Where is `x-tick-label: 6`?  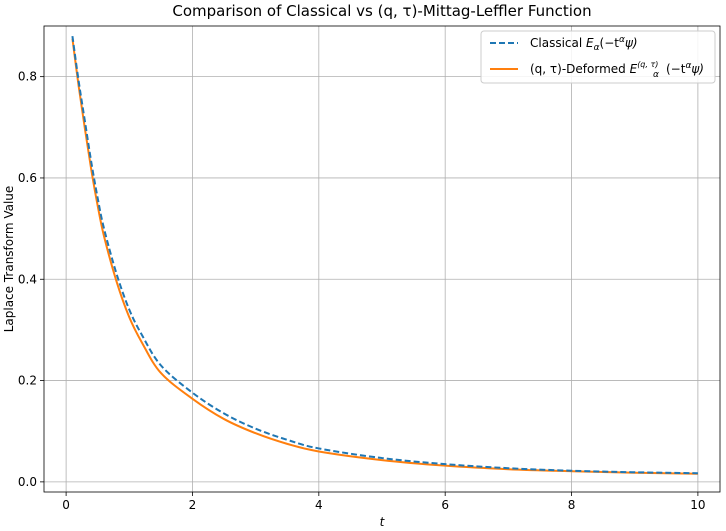
x-tick-label: 6 is located at coordinates (445, 505).